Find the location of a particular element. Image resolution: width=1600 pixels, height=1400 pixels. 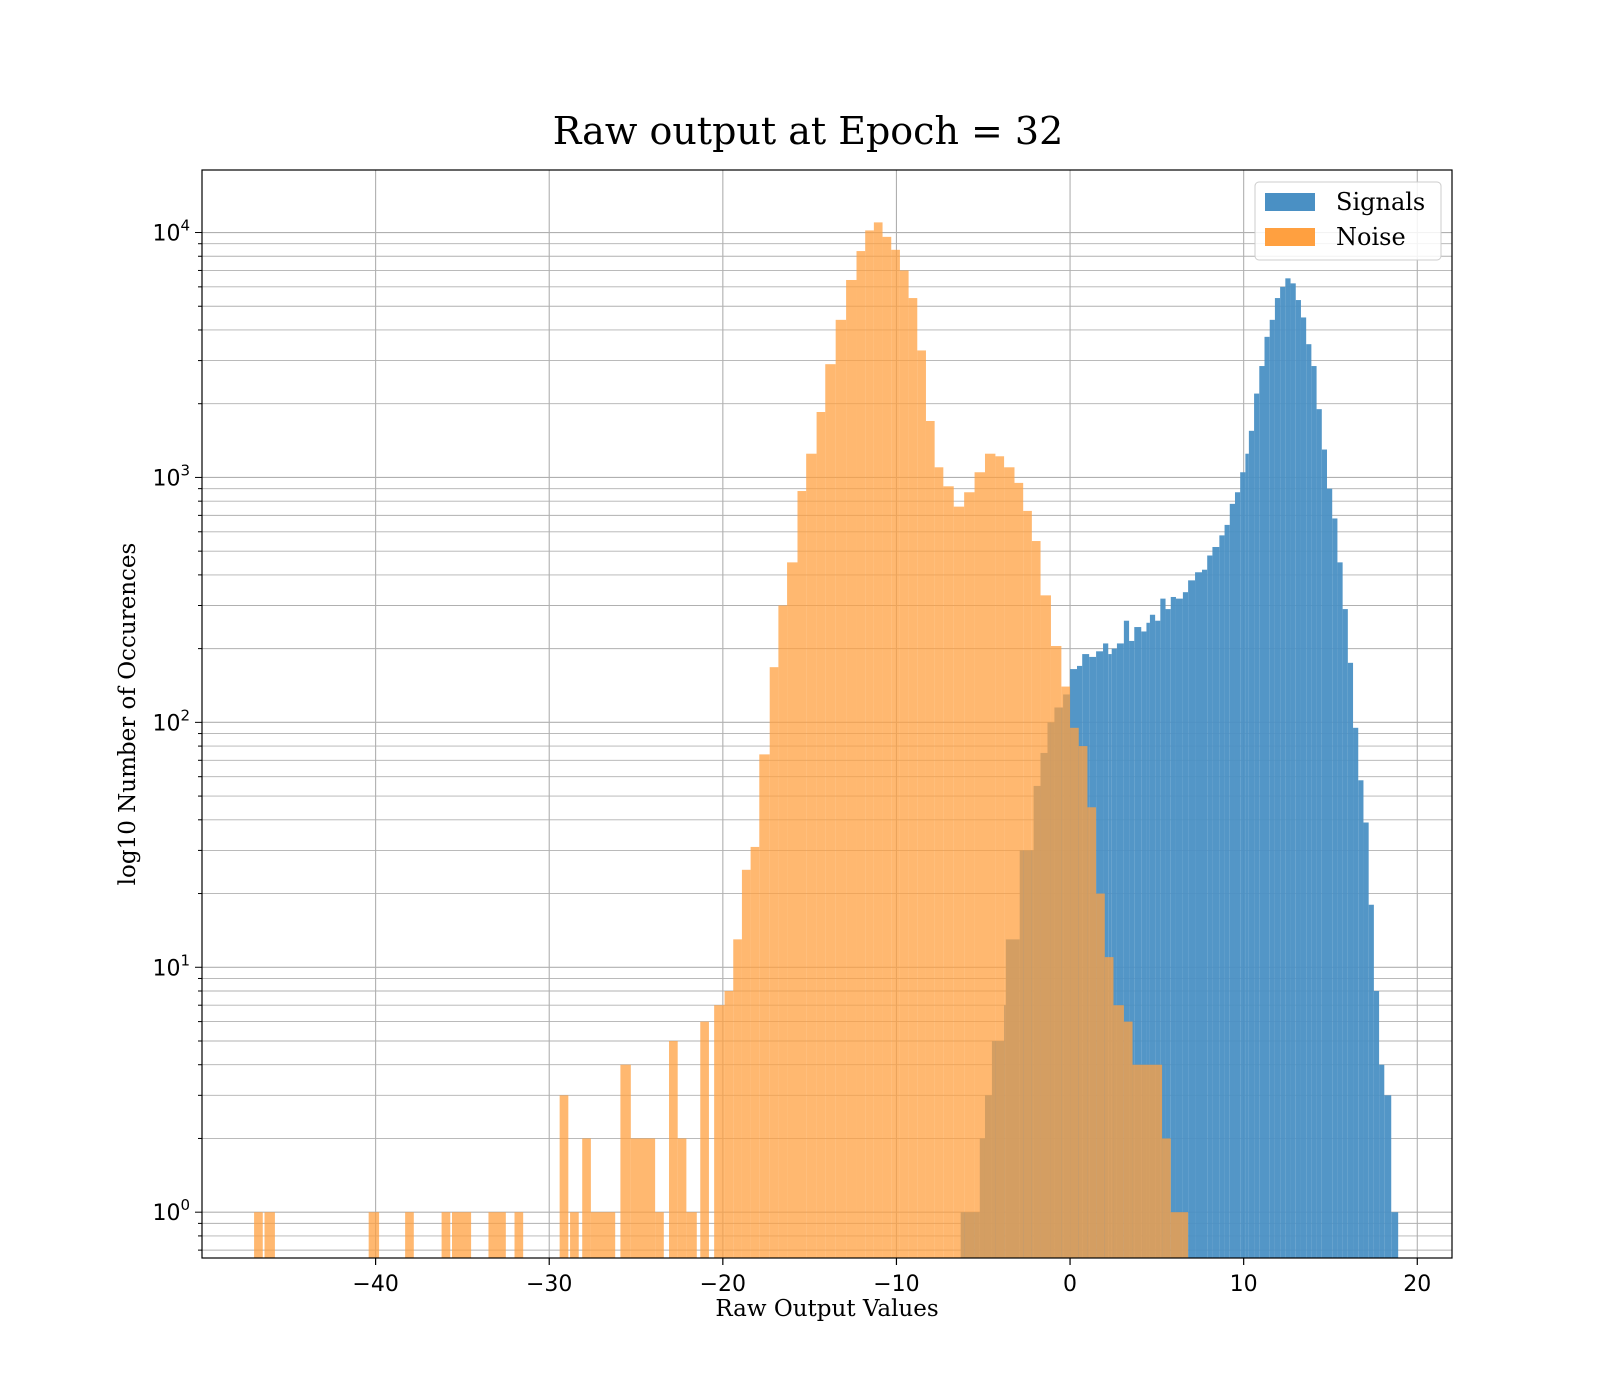

x-tick-label: −20 is located at coordinates (723, 1284).